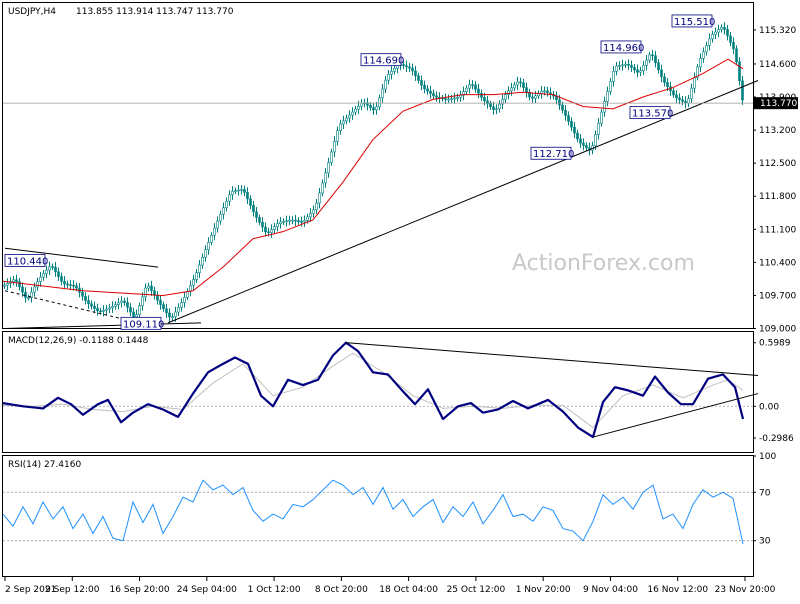 This screenshot has width=800, height=604. Describe the element at coordinates (78, 341) in the screenshot. I see `macd-panel-title: MACD(12,26,9) -0.1188 0.1448` at that location.